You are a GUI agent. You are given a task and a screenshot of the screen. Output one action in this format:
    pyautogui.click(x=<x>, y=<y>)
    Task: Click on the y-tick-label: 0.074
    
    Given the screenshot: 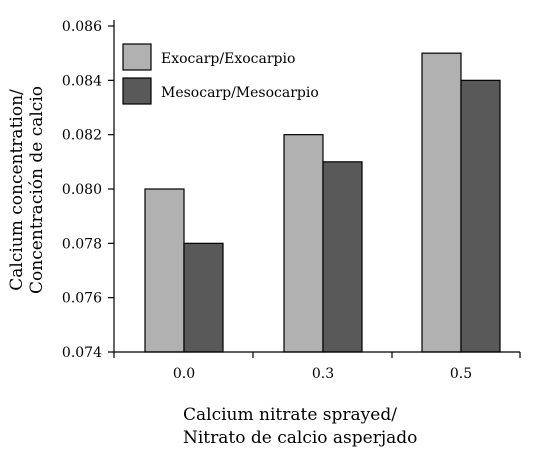 What is the action you would take?
    pyautogui.click(x=82, y=353)
    